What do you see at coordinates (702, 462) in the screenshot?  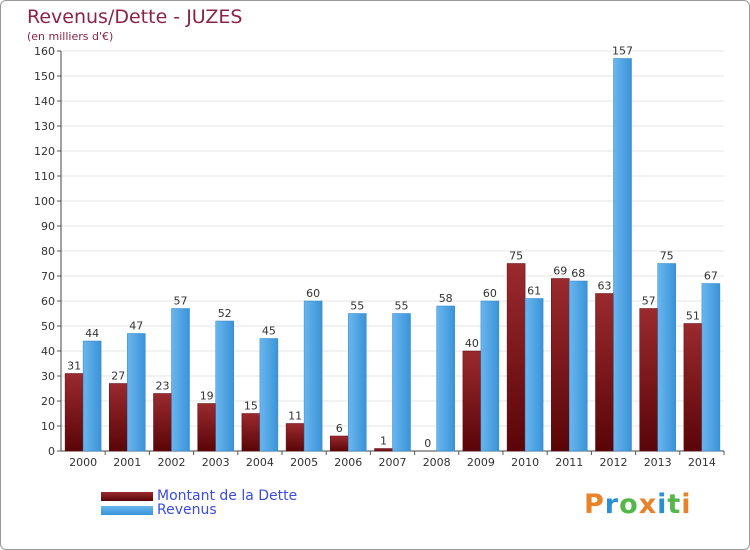 I see `x-tick-label: 2014` at bounding box center [702, 462].